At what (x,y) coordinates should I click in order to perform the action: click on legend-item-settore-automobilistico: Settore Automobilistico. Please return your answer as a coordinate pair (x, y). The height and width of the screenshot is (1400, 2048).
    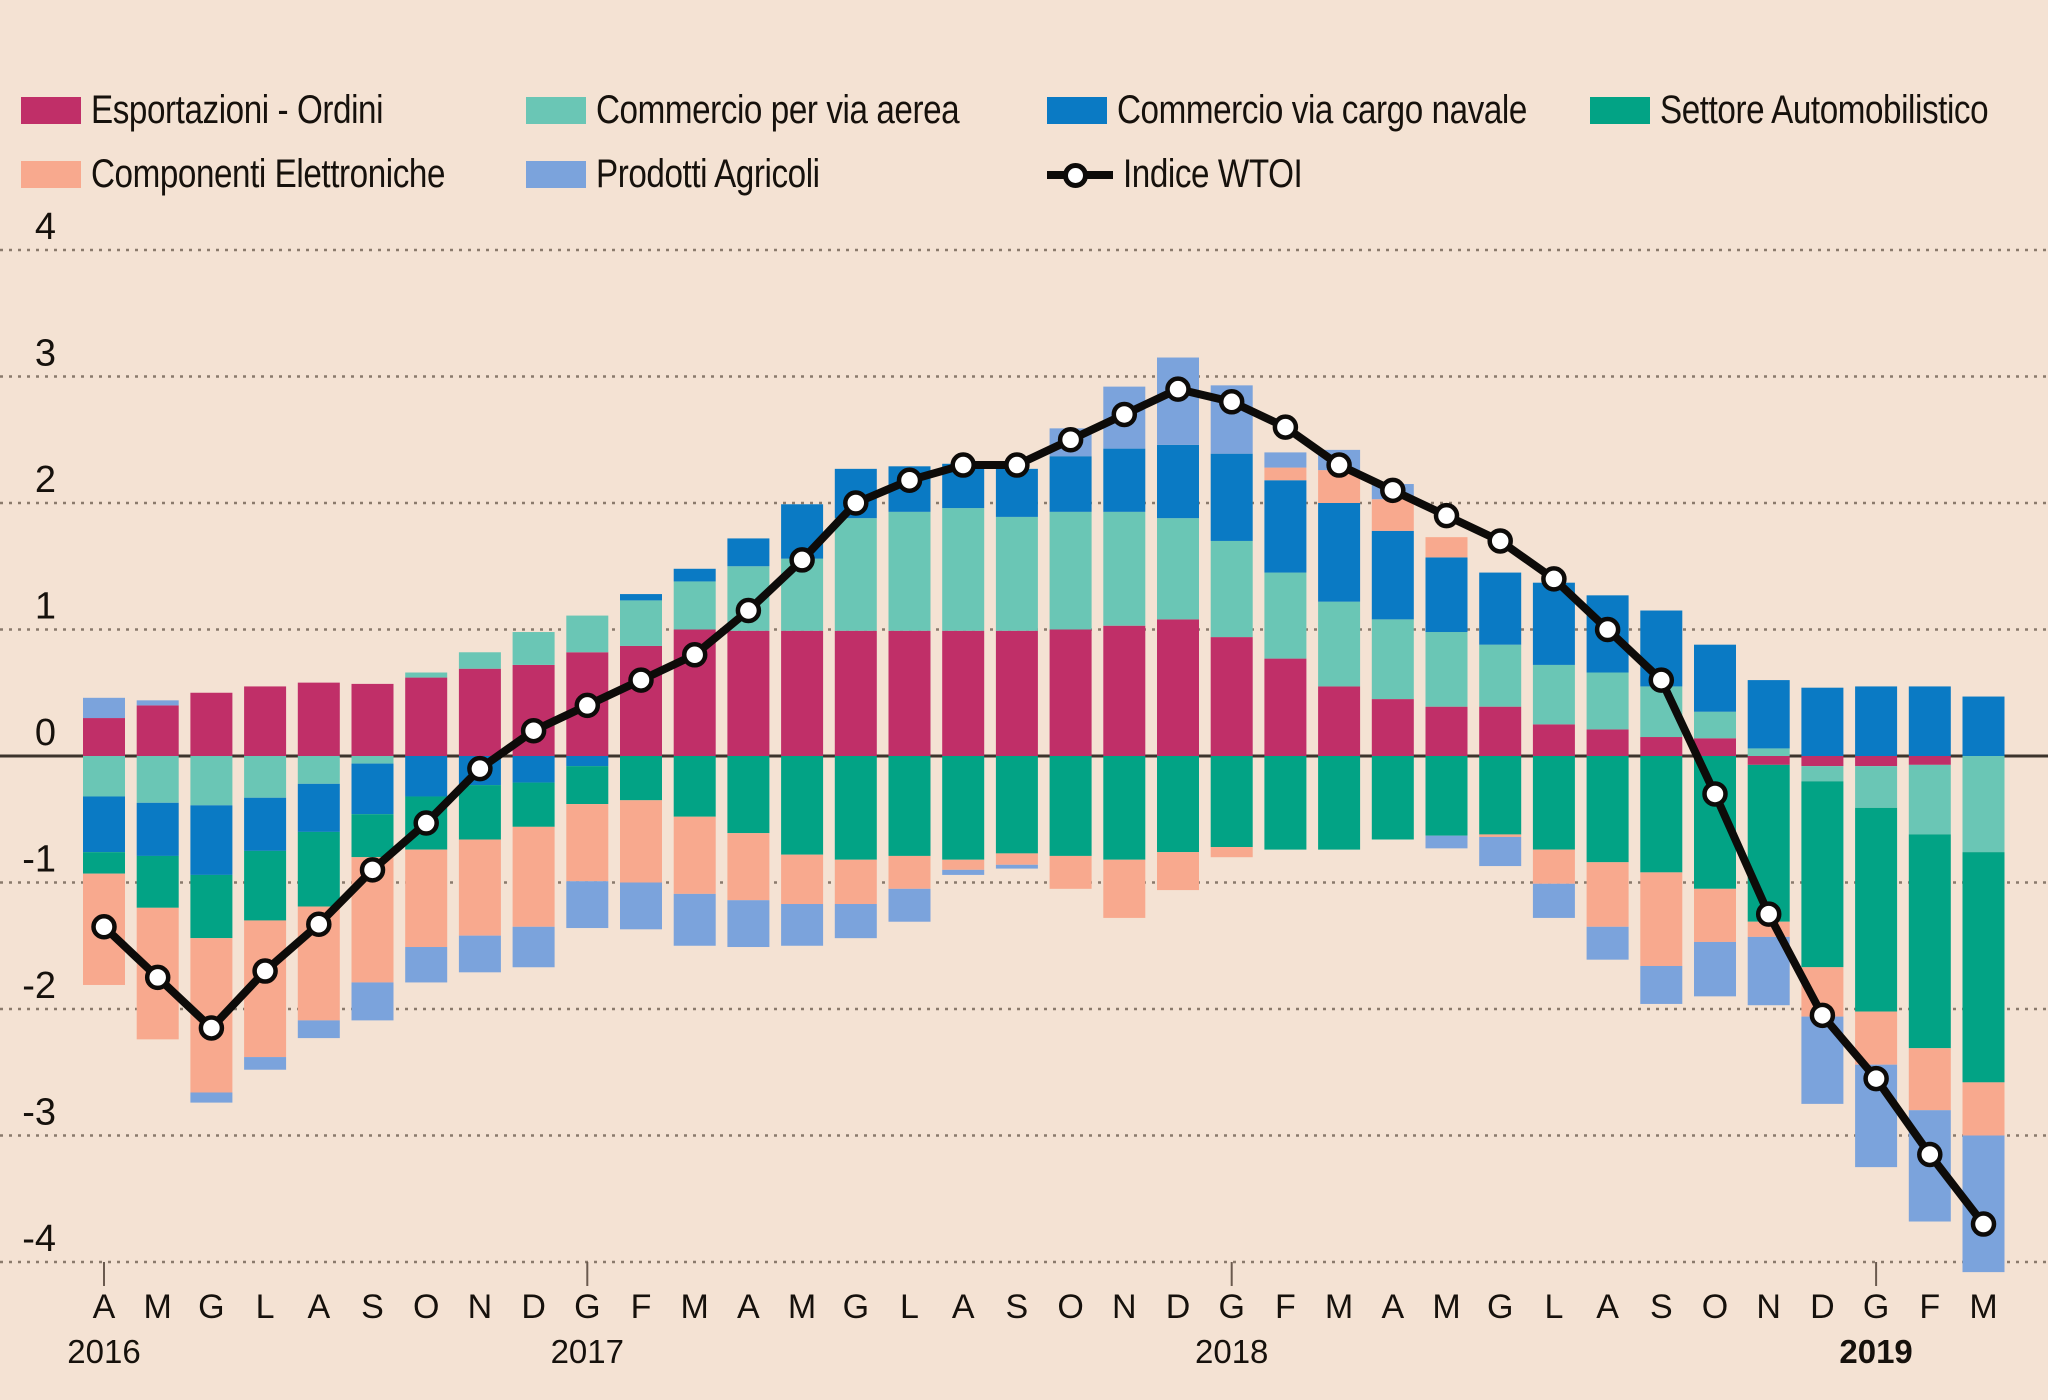
    Looking at the image, I should click on (1819, 109).